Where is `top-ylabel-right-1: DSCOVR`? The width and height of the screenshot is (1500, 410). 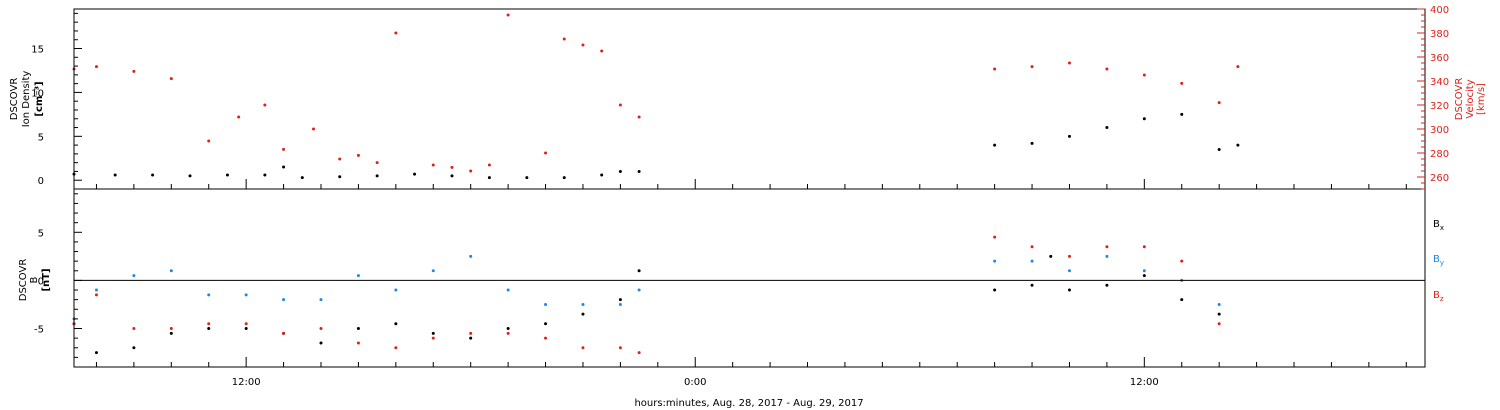 top-ylabel-right-1: DSCOVR is located at coordinates (1459, 99).